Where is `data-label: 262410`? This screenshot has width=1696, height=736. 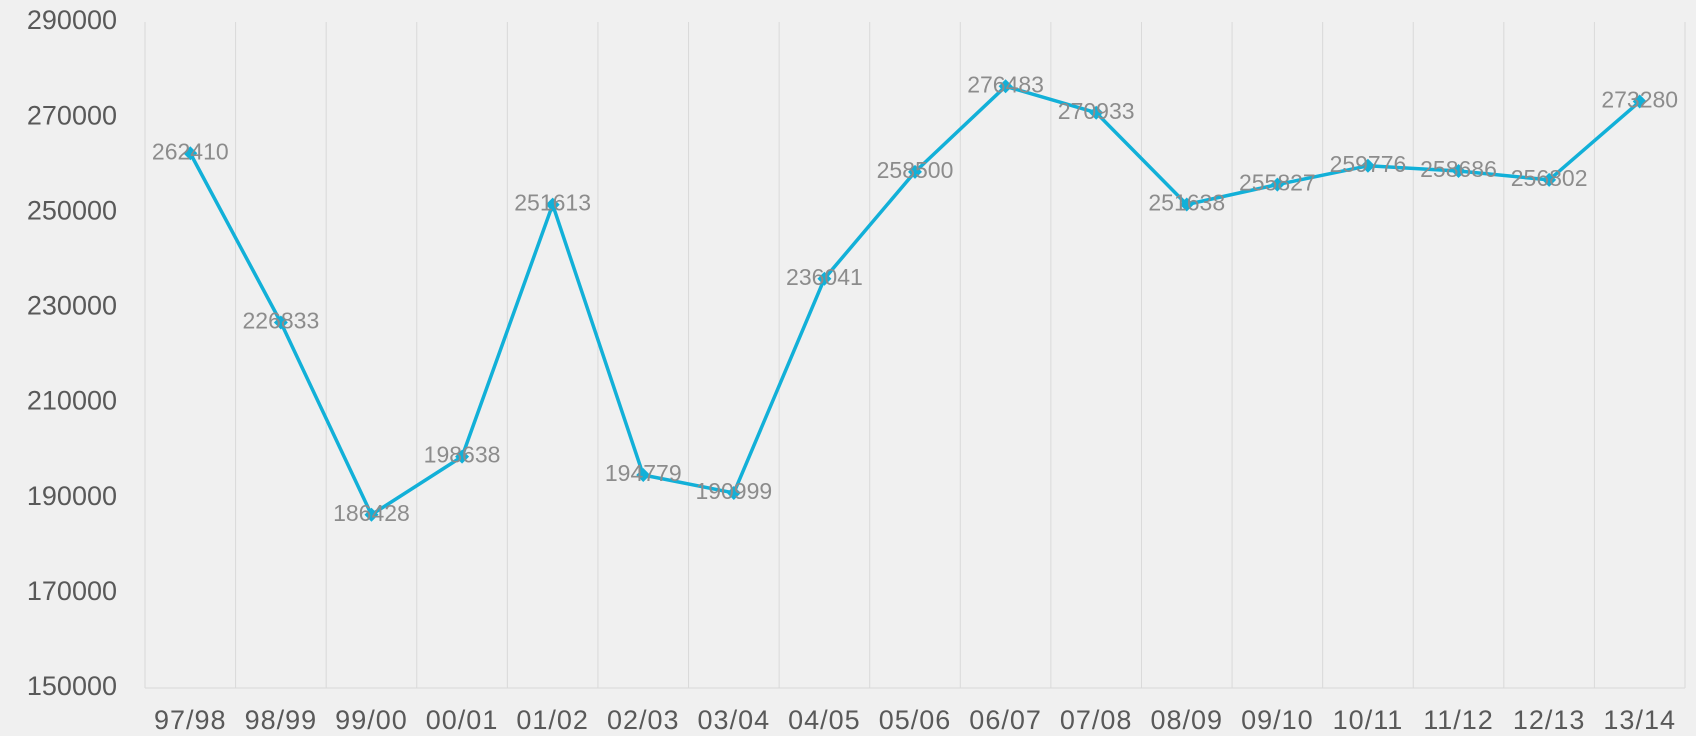
data-label: 262410 is located at coordinates (190, 151).